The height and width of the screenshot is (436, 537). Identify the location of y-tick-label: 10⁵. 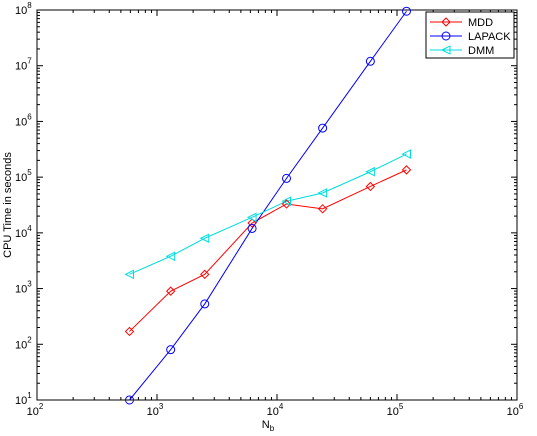
(23, 176).